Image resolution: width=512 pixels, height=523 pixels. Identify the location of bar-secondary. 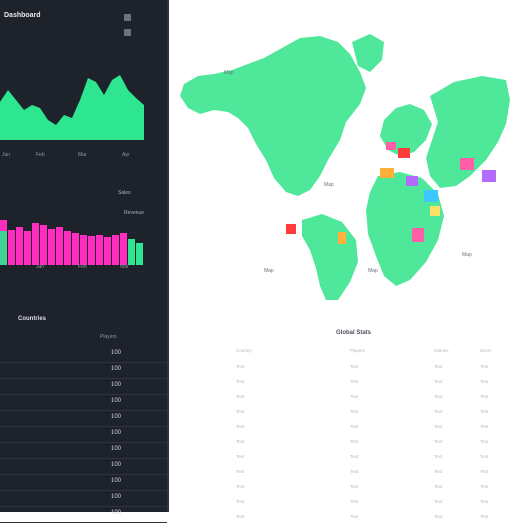
(3, 248).